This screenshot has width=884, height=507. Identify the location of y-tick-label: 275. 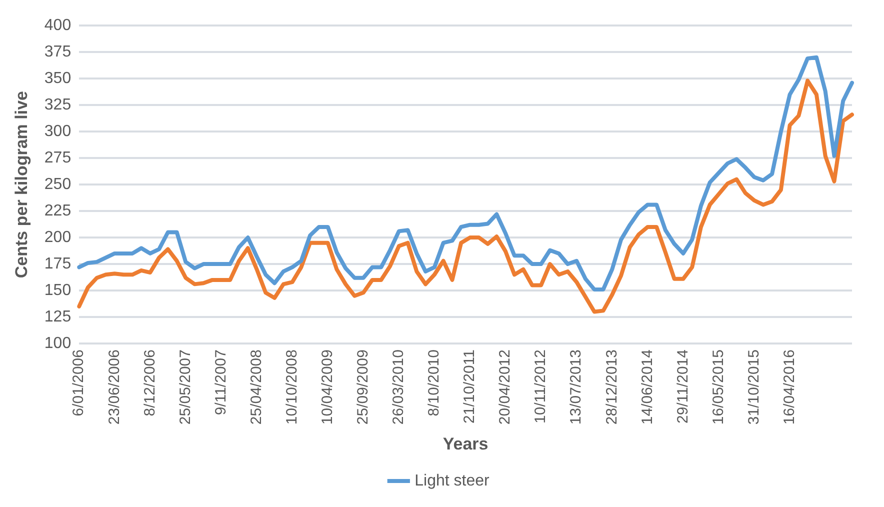
(58, 157).